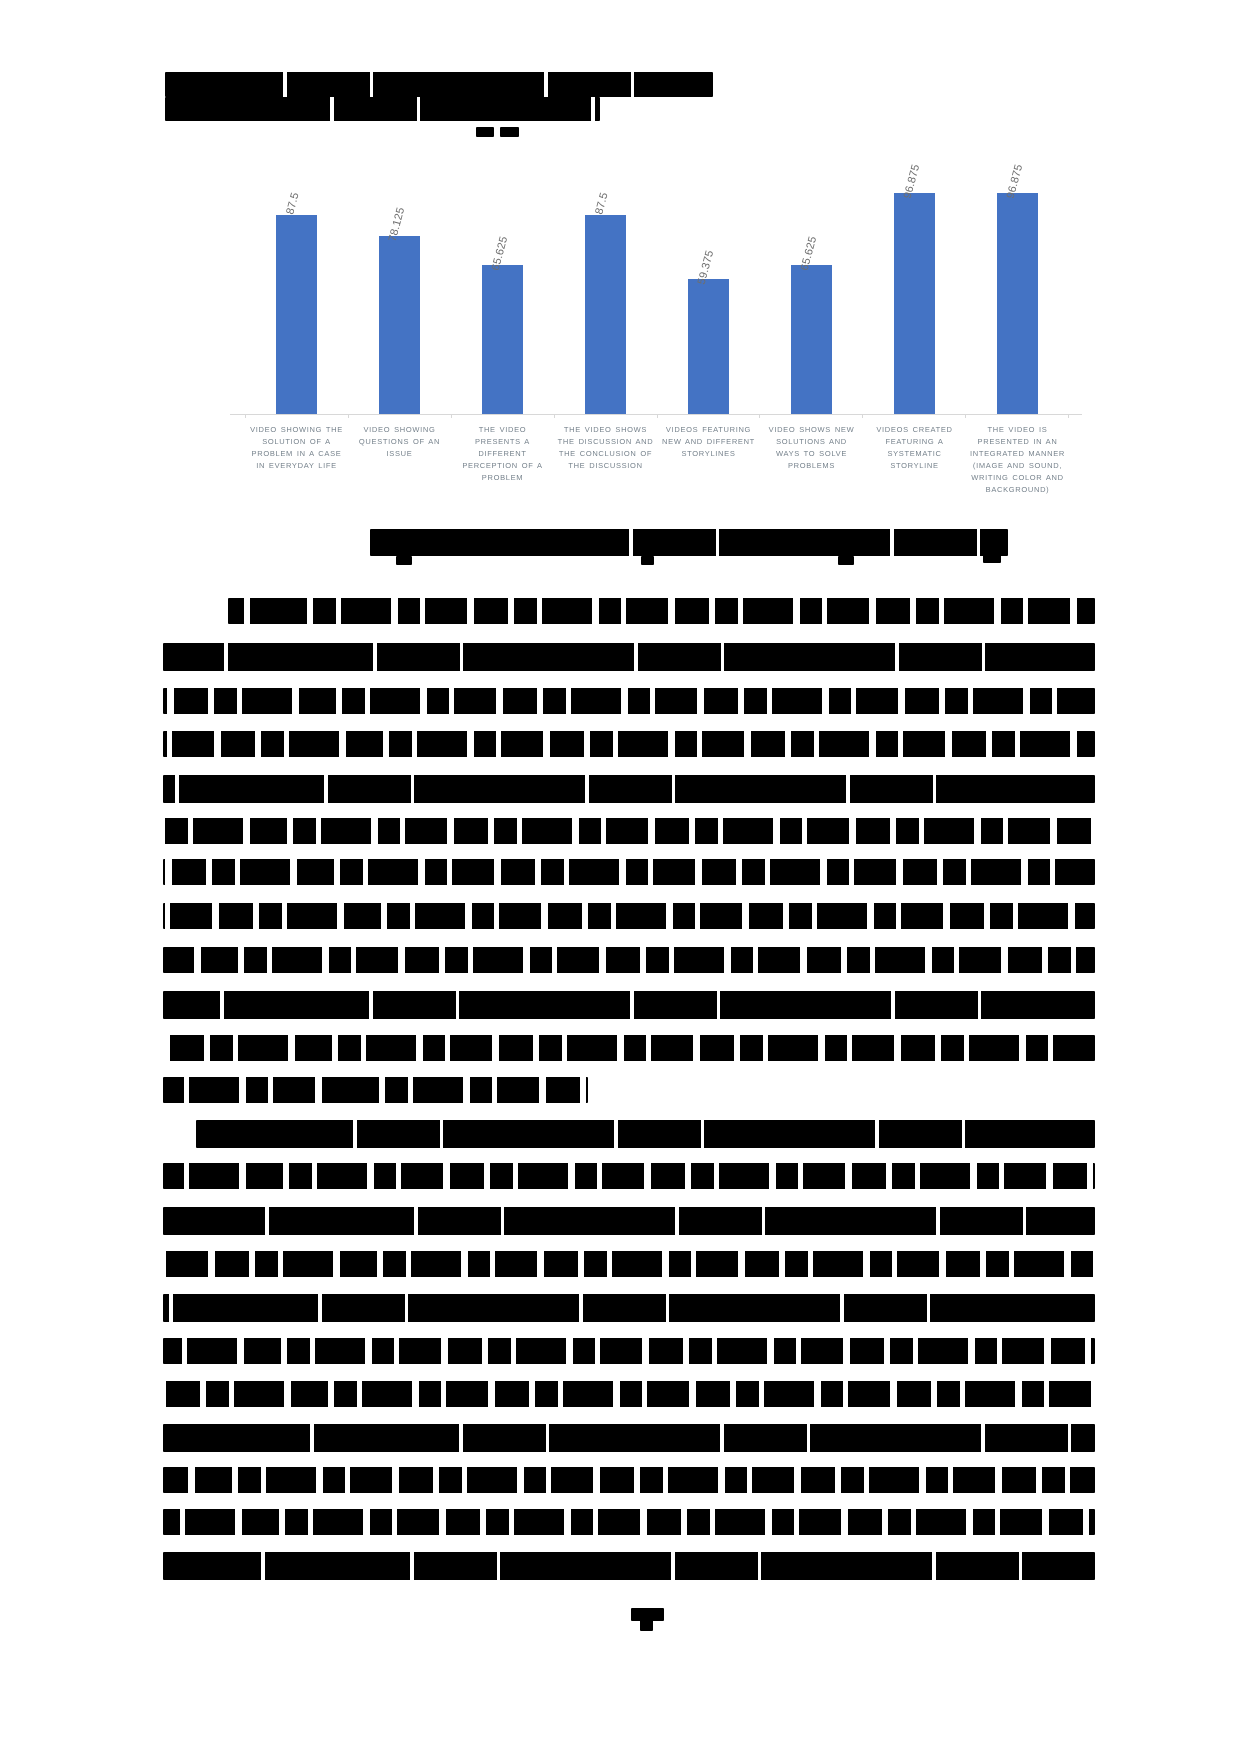  Describe the element at coordinates (705, 267) in the screenshot. I see `bar-value-label: 59.375` at that location.